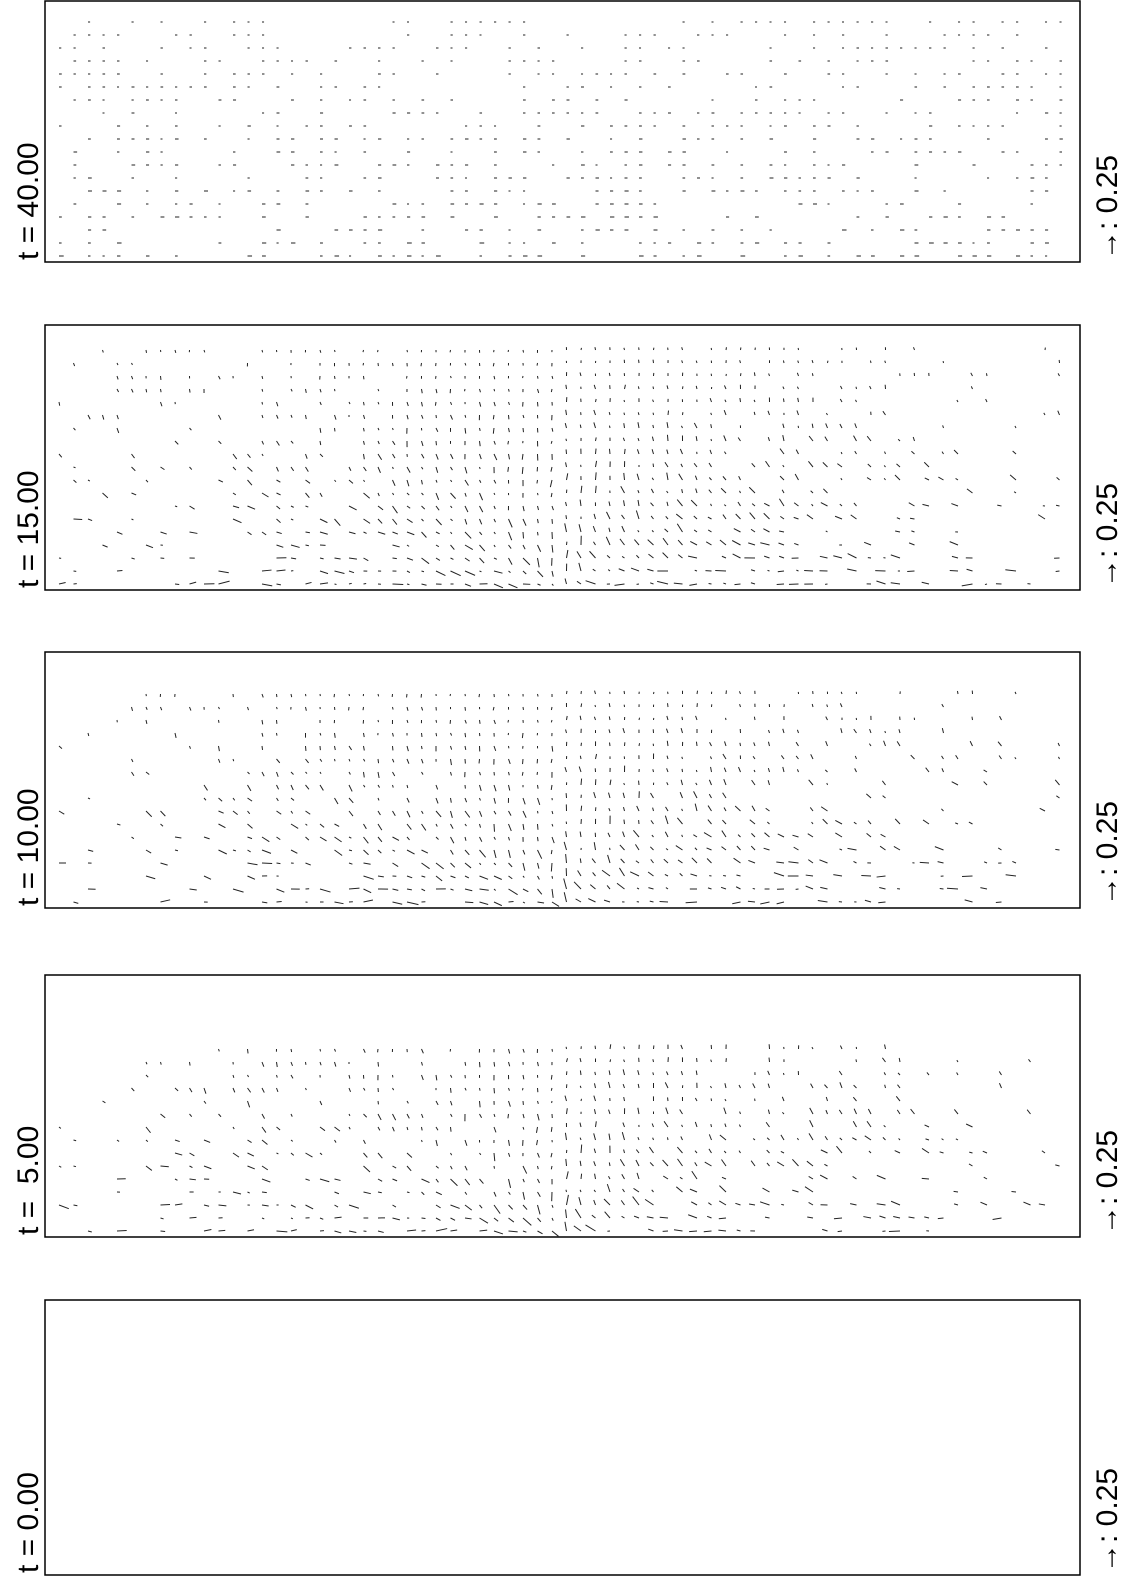 The image size is (1127, 1576). Describe the element at coordinates (1107, 1182) in the screenshot. I see `scale-label: →: 0.25` at that location.